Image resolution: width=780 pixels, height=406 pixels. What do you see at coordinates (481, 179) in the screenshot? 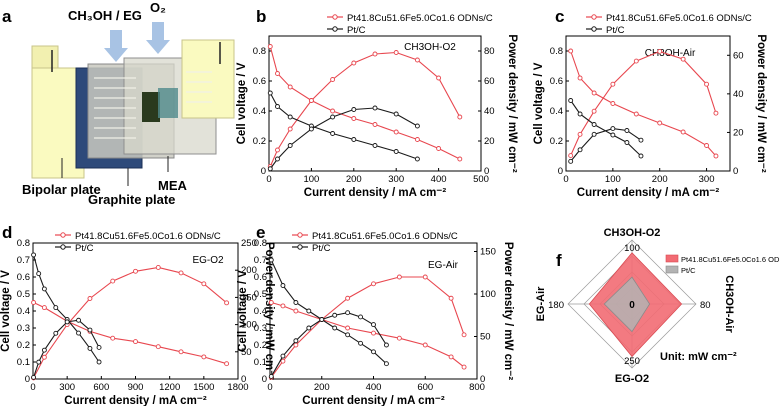
I see `x-tick-label: 500` at bounding box center [481, 179].